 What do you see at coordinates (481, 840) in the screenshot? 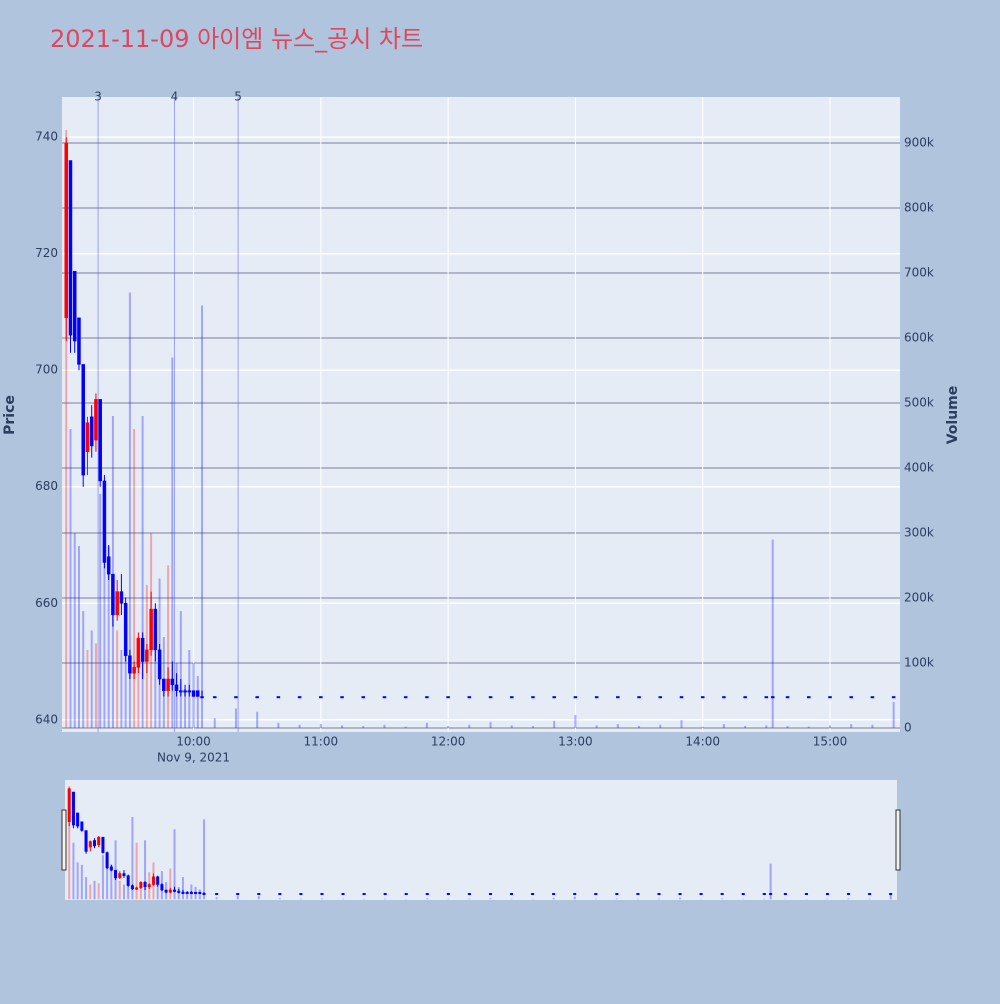
I see `range-slider` at bounding box center [481, 840].